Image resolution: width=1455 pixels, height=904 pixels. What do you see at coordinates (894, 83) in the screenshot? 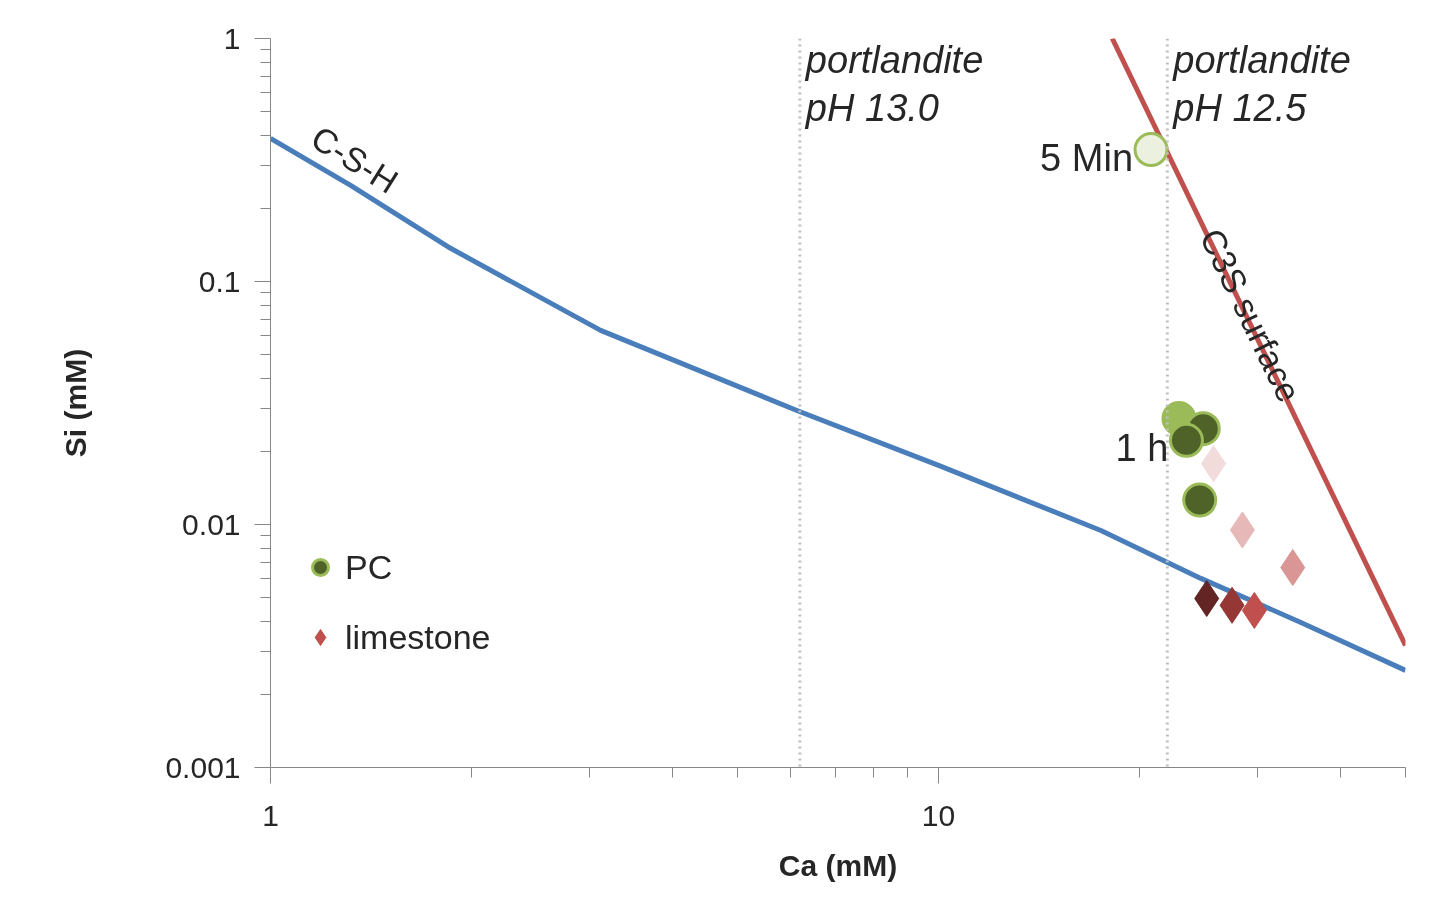
I see `ref-line-label: portlandite pH 13.0` at bounding box center [894, 83].